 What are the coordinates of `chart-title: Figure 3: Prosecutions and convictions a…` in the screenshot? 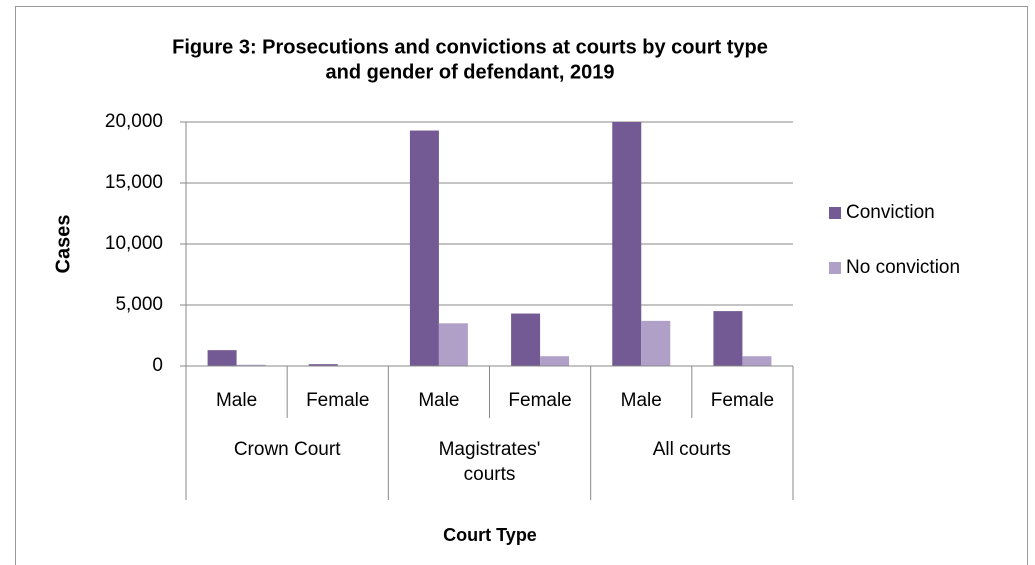 It's located at (470, 47).